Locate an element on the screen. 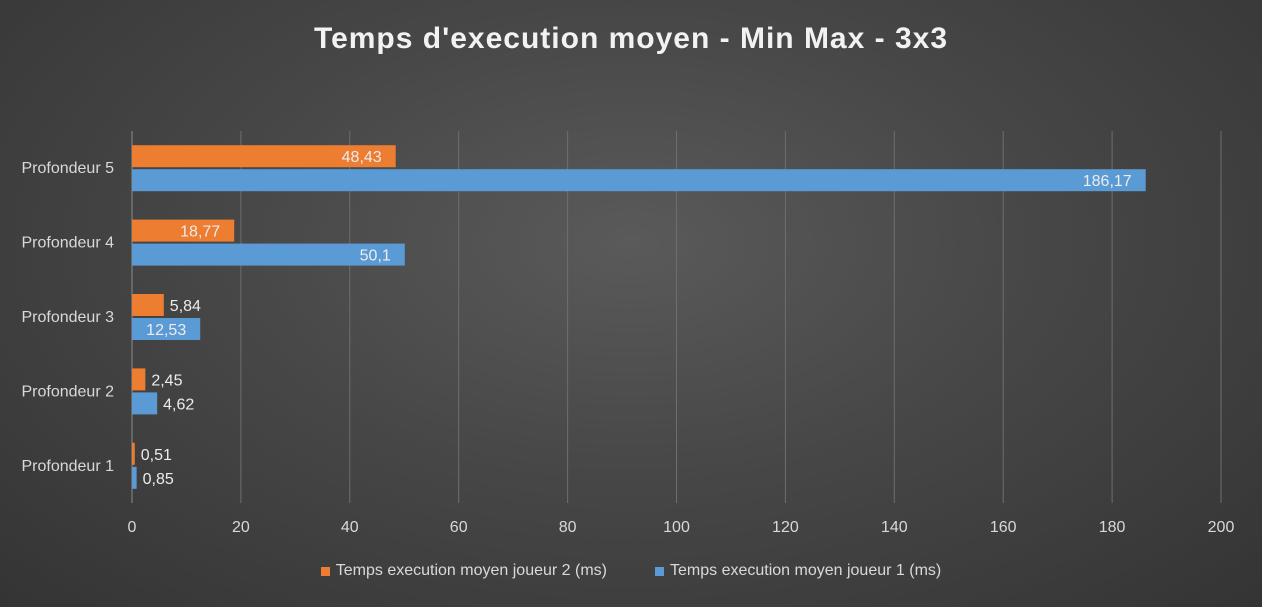  chart-title: Temps d'execution moyen - Min Max - 3x3 is located at coordinates (631, 38).